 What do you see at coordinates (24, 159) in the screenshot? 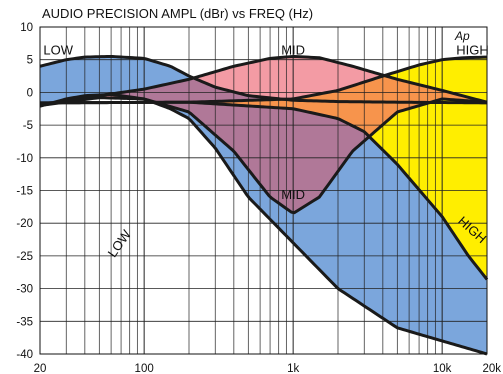
I see `y-tick-label: -10` at bounding box center [24, 159].